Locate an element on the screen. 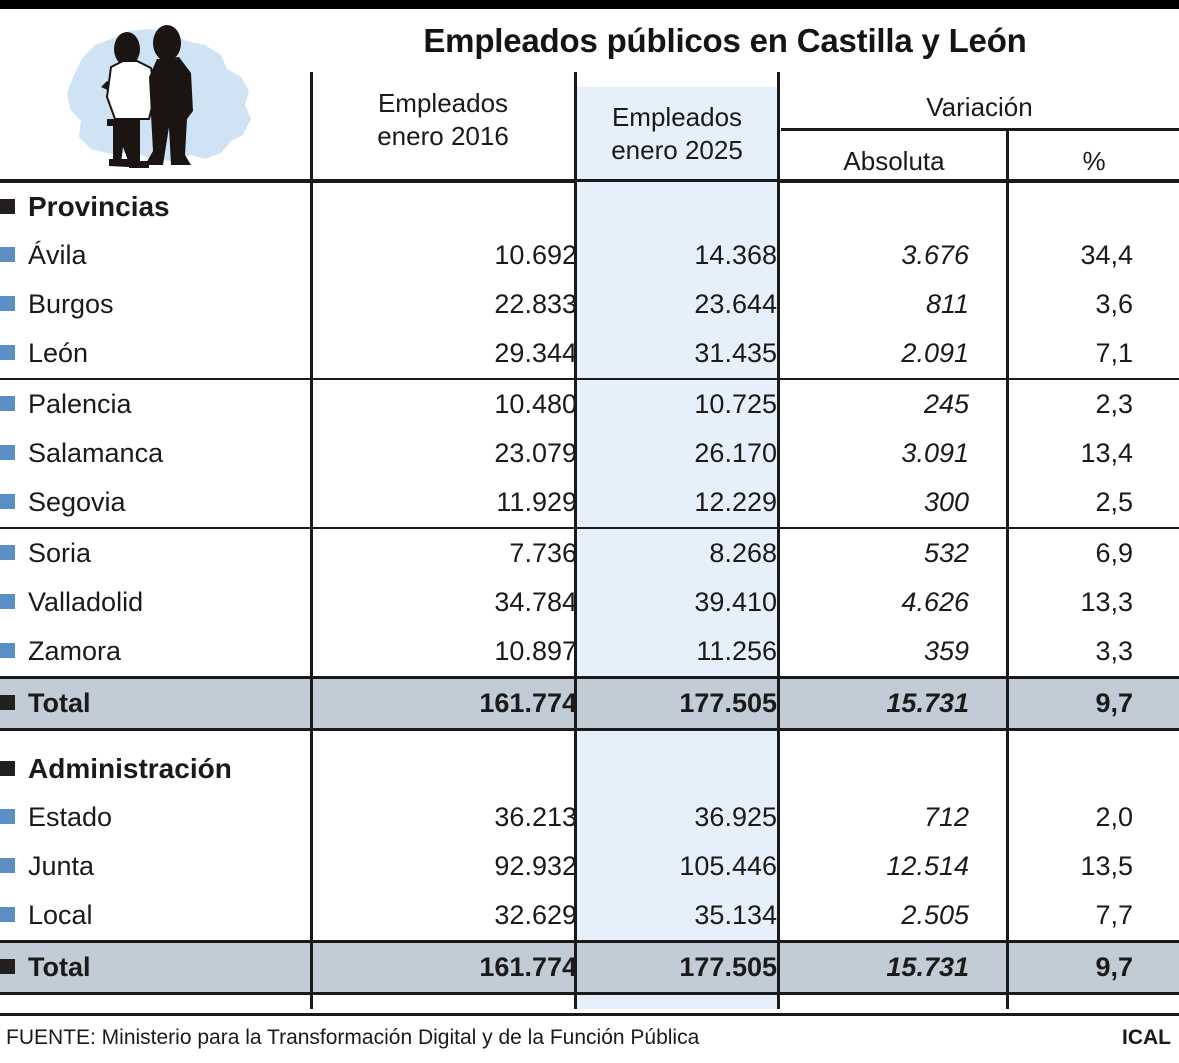 The image size is (1179, 1063). cell-absolute: 811 is located at coordinates (947, 304).